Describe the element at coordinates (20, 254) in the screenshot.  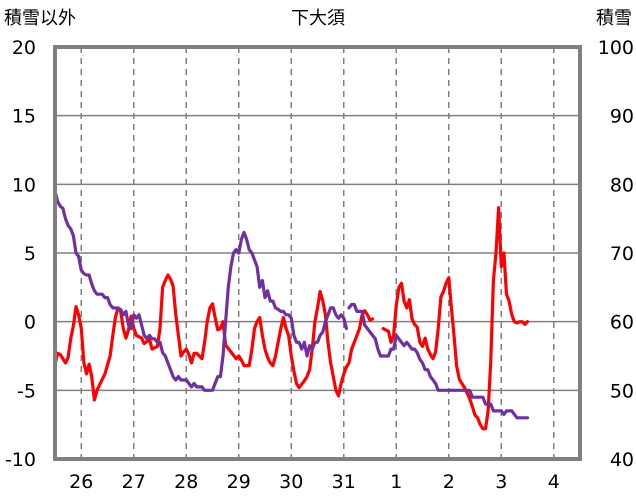
I see `left-axis-ticks: 20 15 10 5 0 -5 -10` at that location.